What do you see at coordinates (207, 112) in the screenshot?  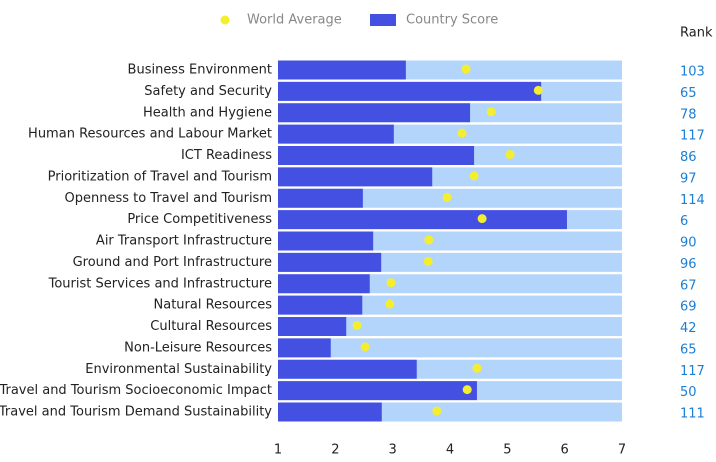 I see `category-label: Health and Hygiene` at bounding box center [207, 112].